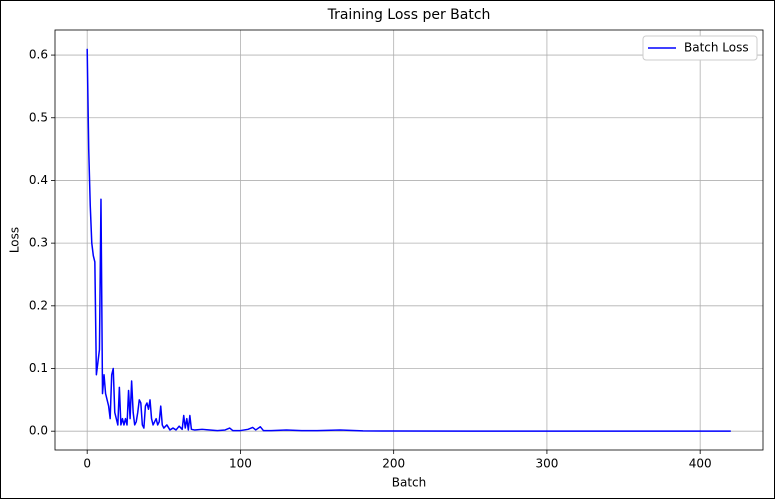 Image resolution: width=775 pixels, height=499 pixels. What do you see at coordinates (393, 464) in the screenshot?
I see `x-tick-label: 200` at bounding box center [393, 464].